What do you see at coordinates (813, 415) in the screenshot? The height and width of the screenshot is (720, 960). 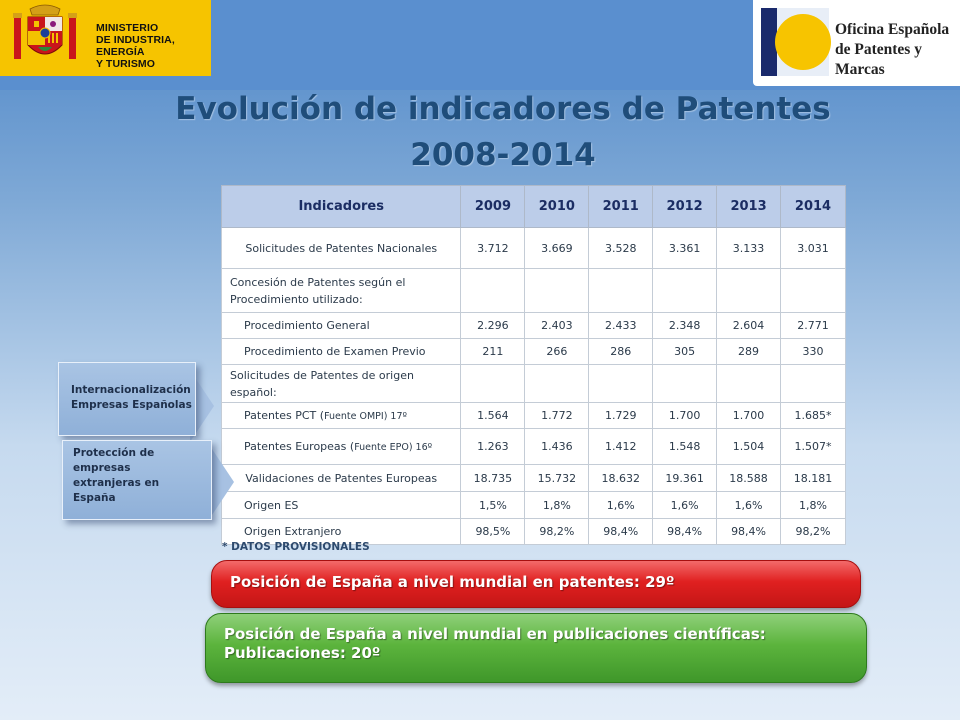 I see `table-cell: 1.685*` at bounding box center [813, 415].